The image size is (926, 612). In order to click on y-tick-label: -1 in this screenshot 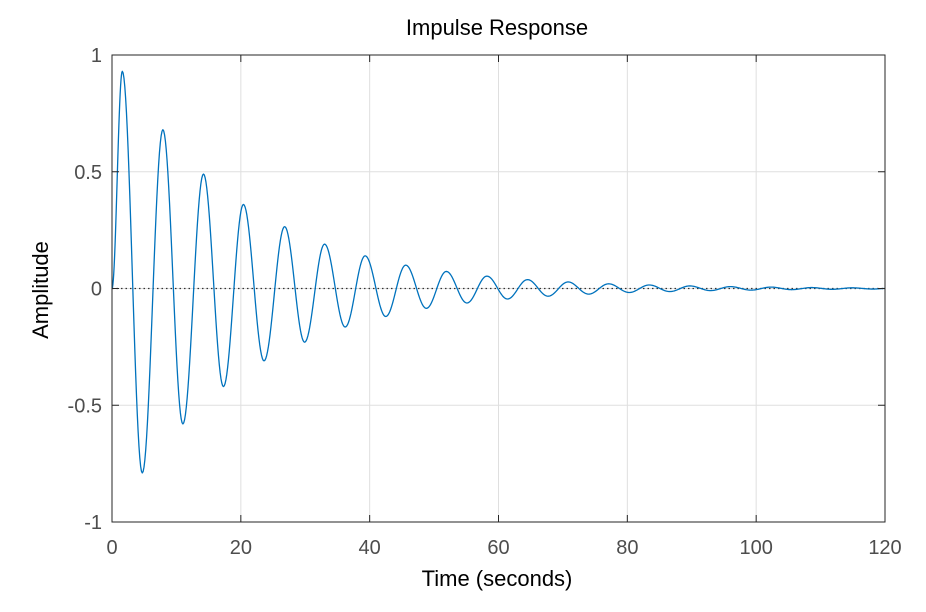, I will do `click(93, 523)`.